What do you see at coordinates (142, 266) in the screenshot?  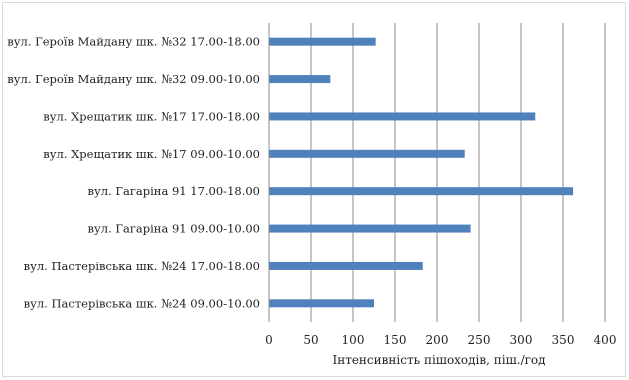 I see `category-label: вул. Пастерівська шк. №24 17.00-18.00` at bounding box center [142, 266].